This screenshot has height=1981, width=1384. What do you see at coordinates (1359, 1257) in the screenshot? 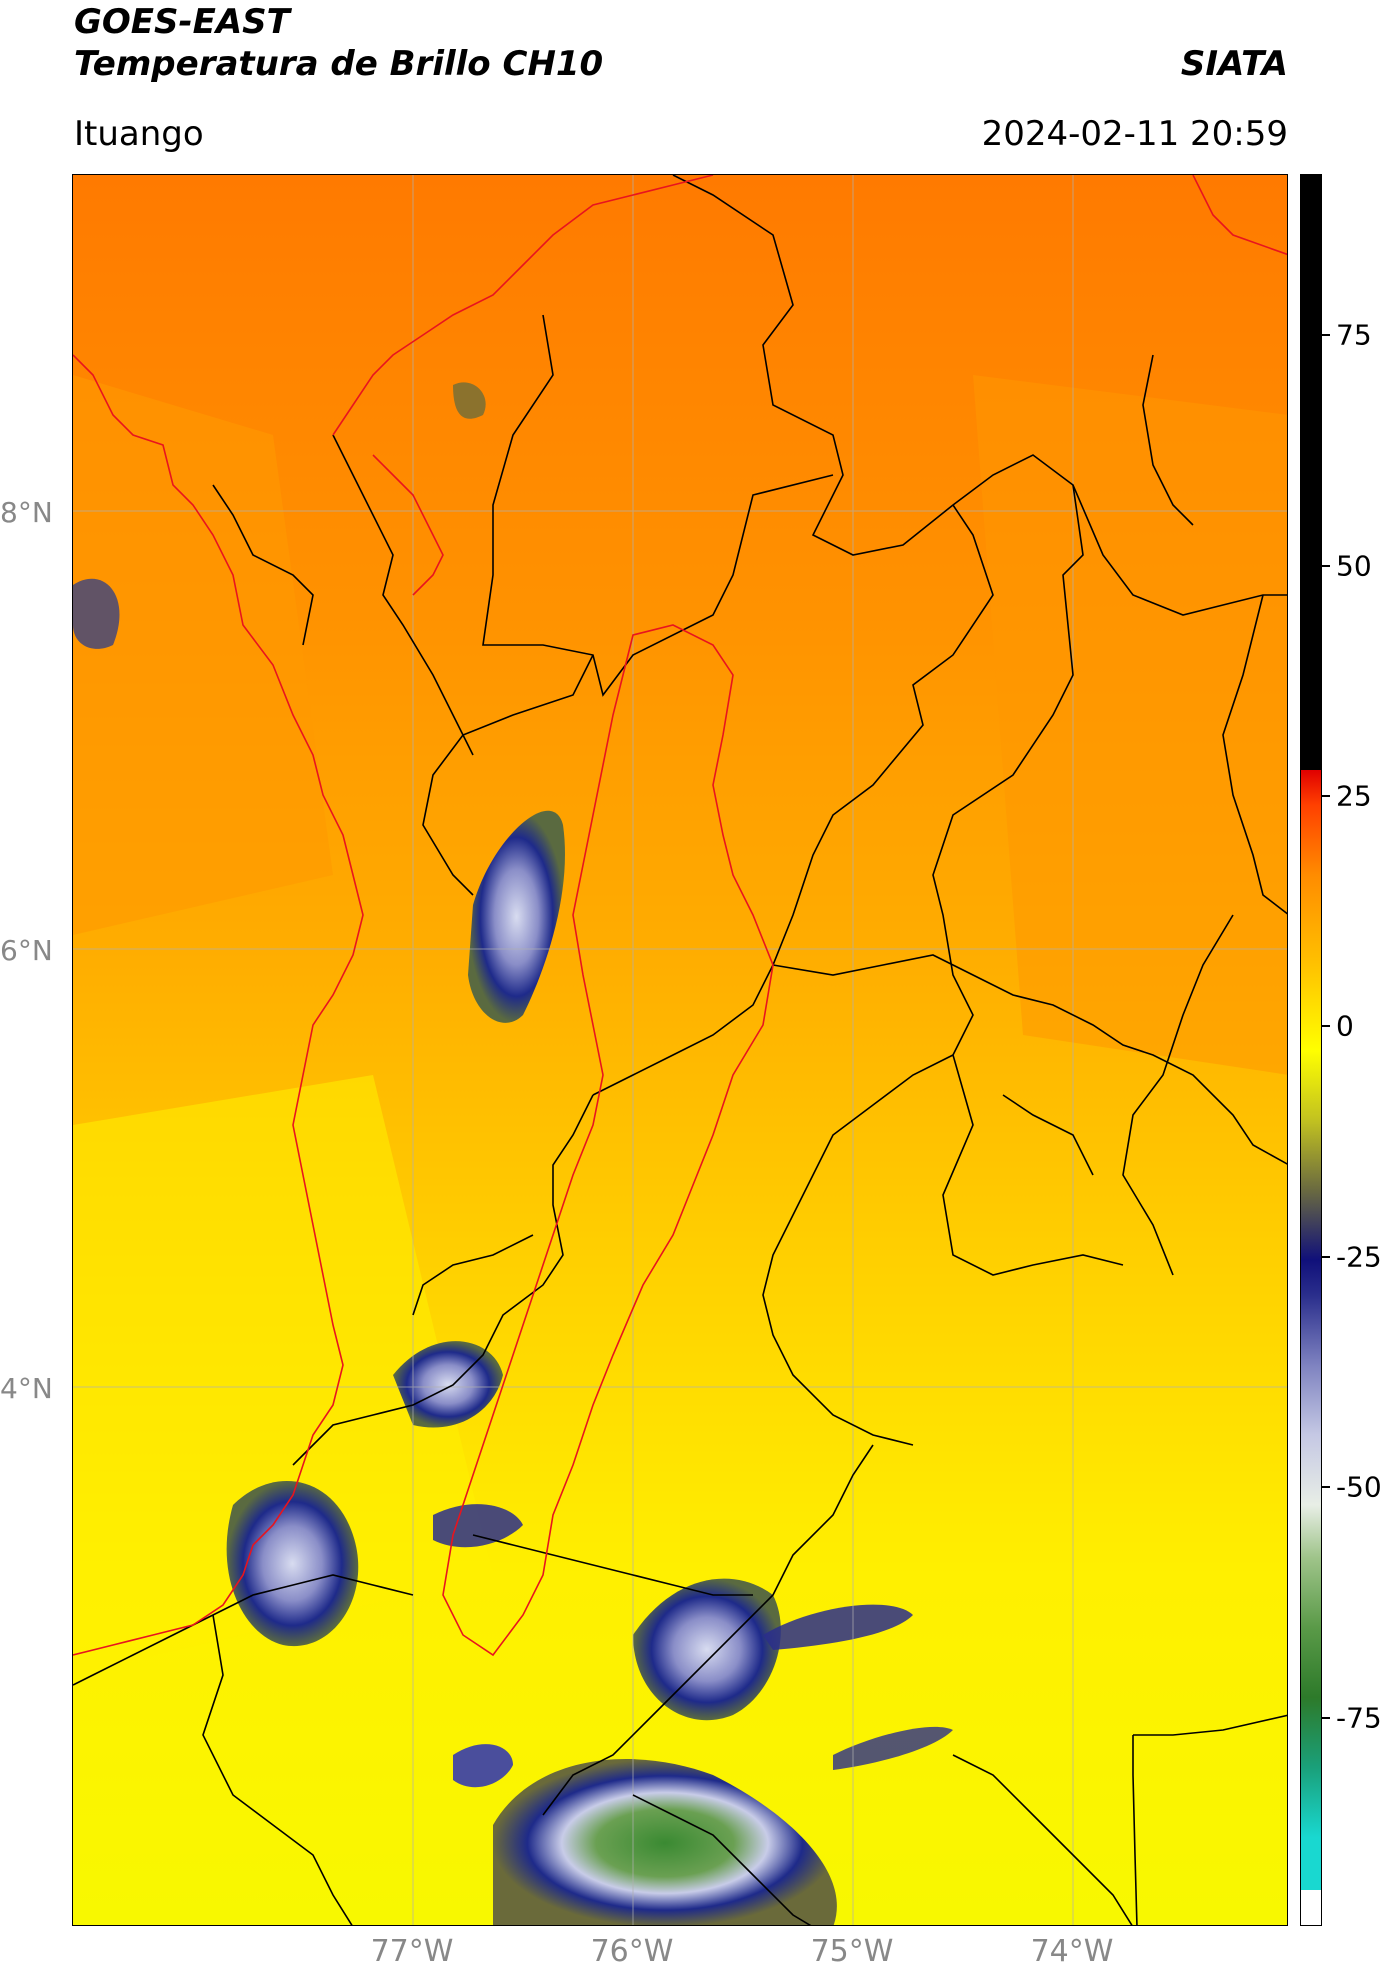
I see `colorbar-label-neg25: -25` at bounding box center [1359, 1257].